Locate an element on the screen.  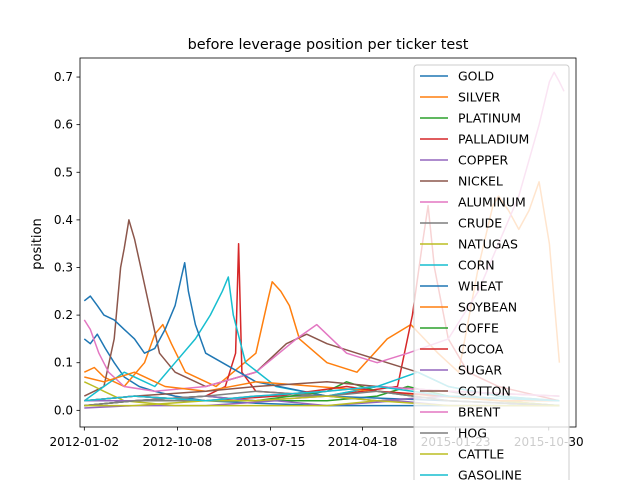
x-tick-label: 2012-01-02 is located at coordinates (84, 442).